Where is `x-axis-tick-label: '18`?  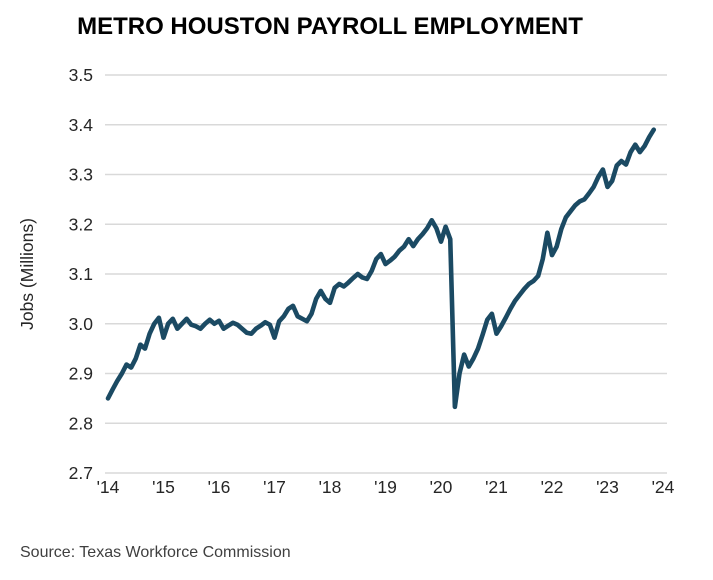
x-axis-tick-label: '18 is located at coordinates (330, 487).